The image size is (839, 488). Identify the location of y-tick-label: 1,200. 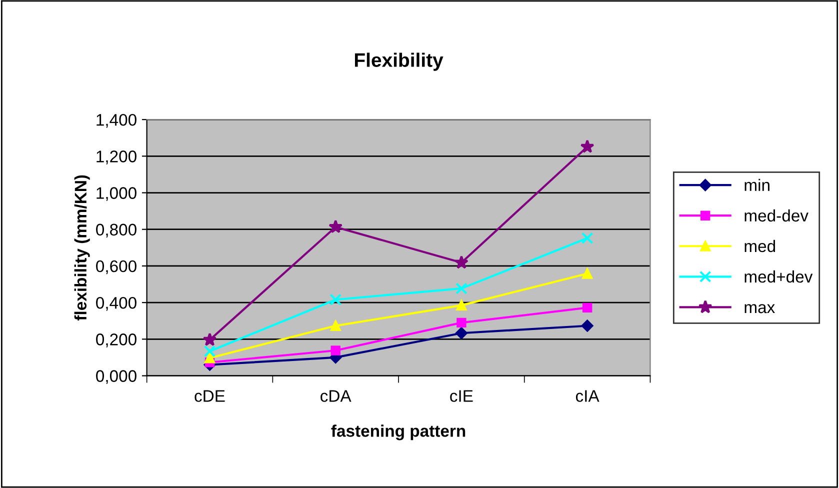
(116, 157).